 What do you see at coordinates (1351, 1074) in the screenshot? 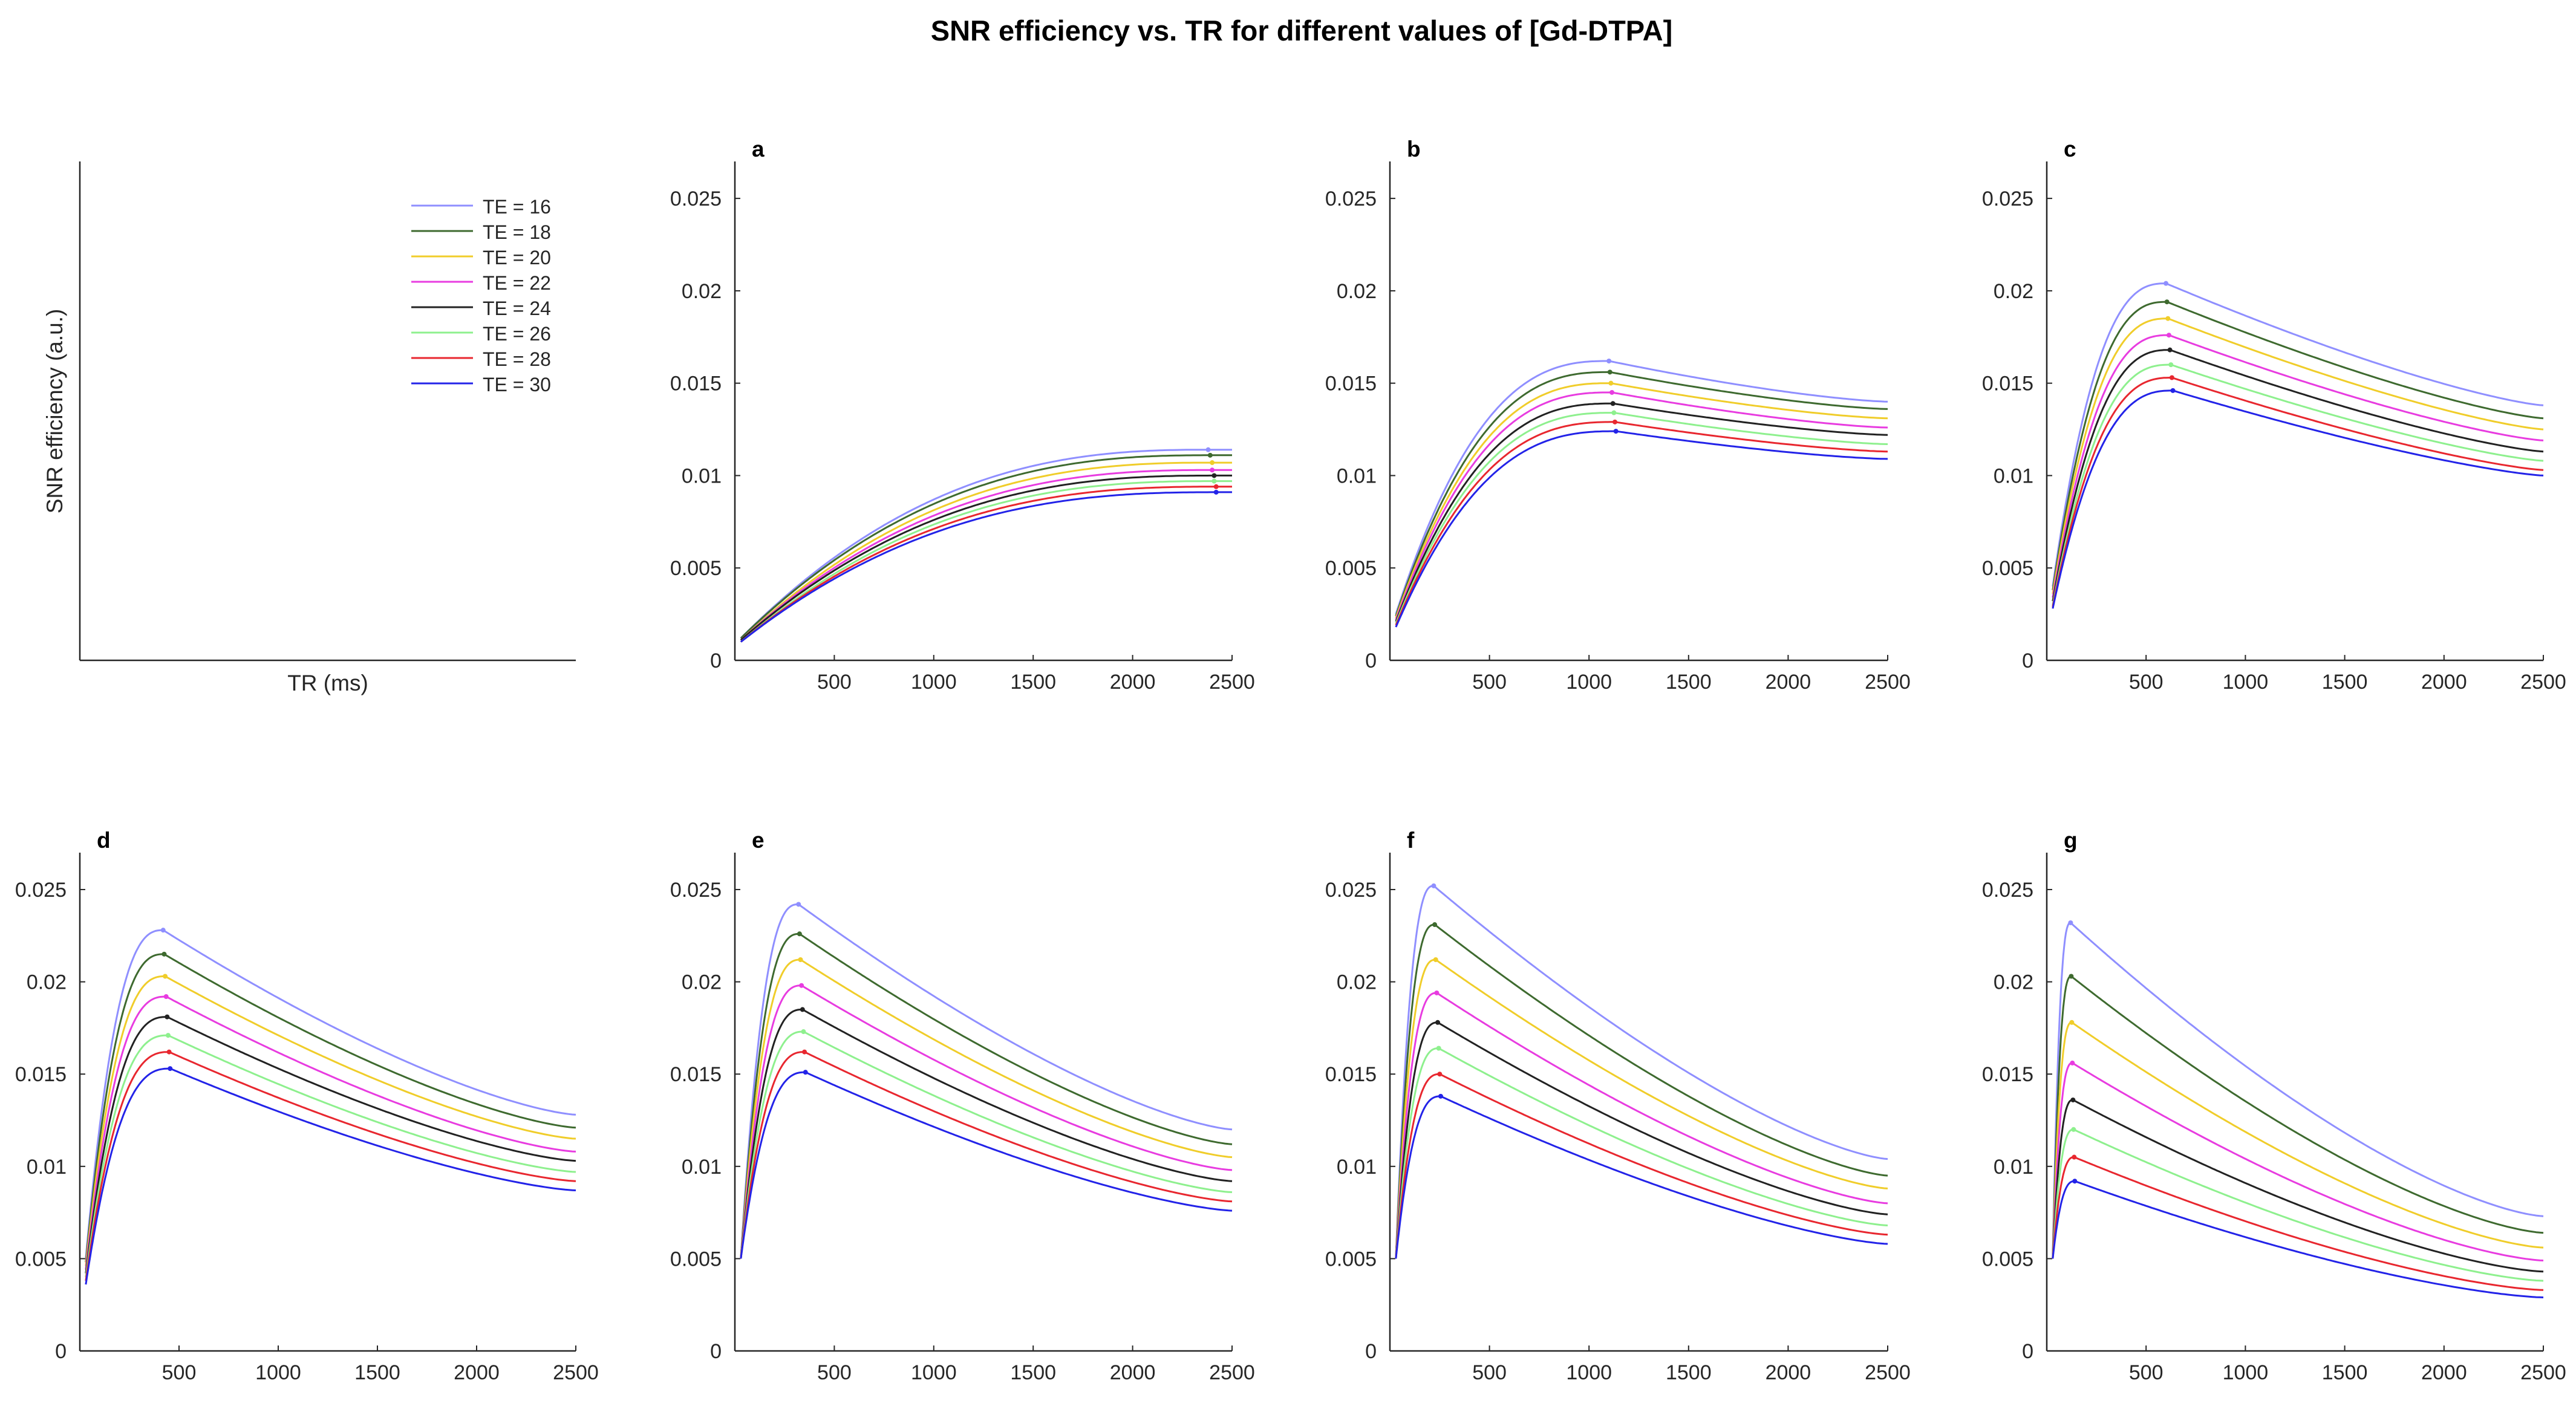
I see `panel-f-ytick-label-3: 0.015` at bounding box center [1351, 1074].